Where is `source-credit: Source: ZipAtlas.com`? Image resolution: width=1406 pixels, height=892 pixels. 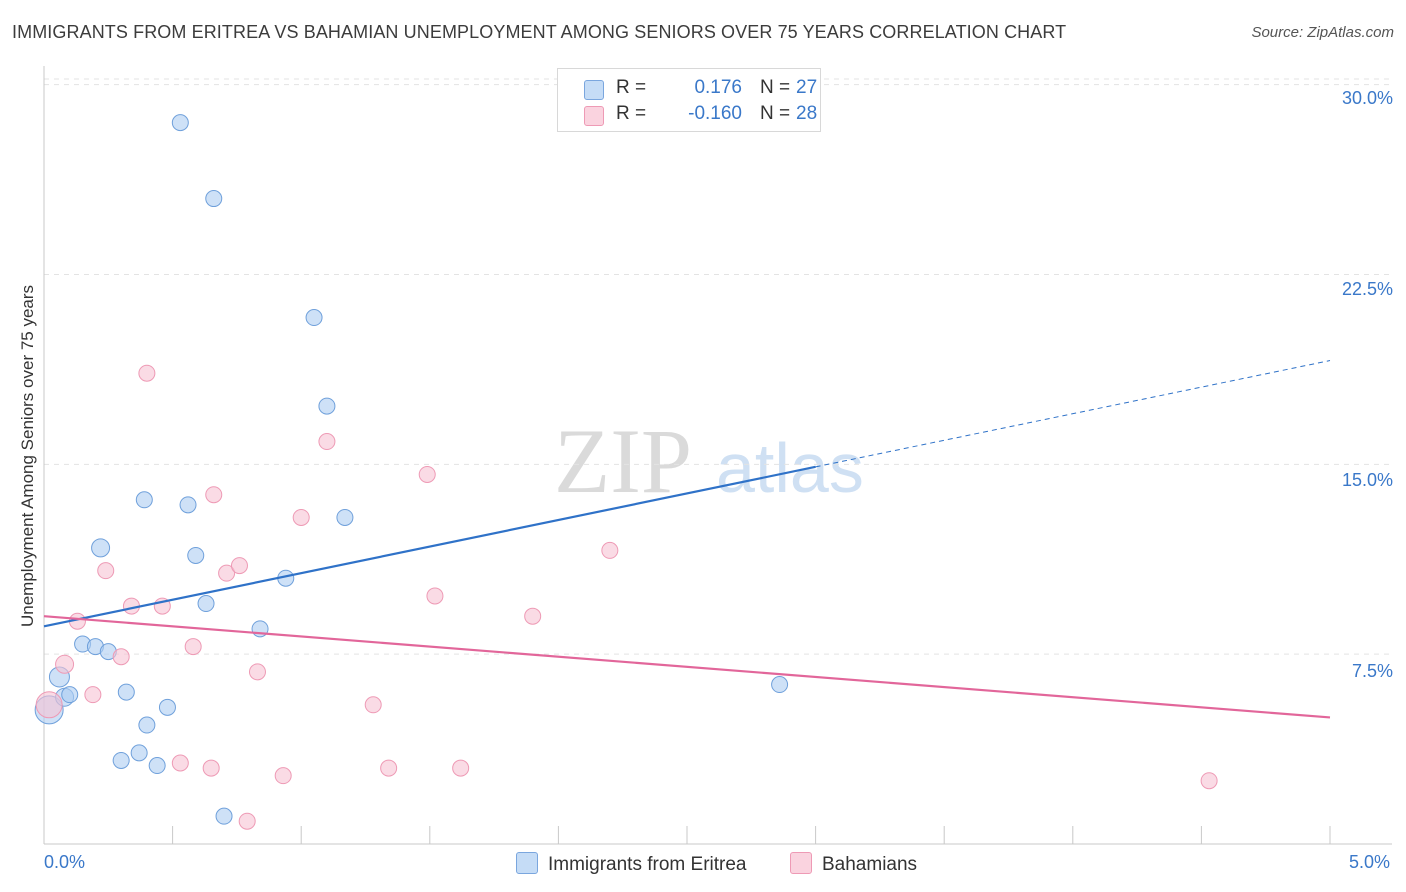 source-credit: Source: ZipAtlas.com is located at coordinates (1322, 32).